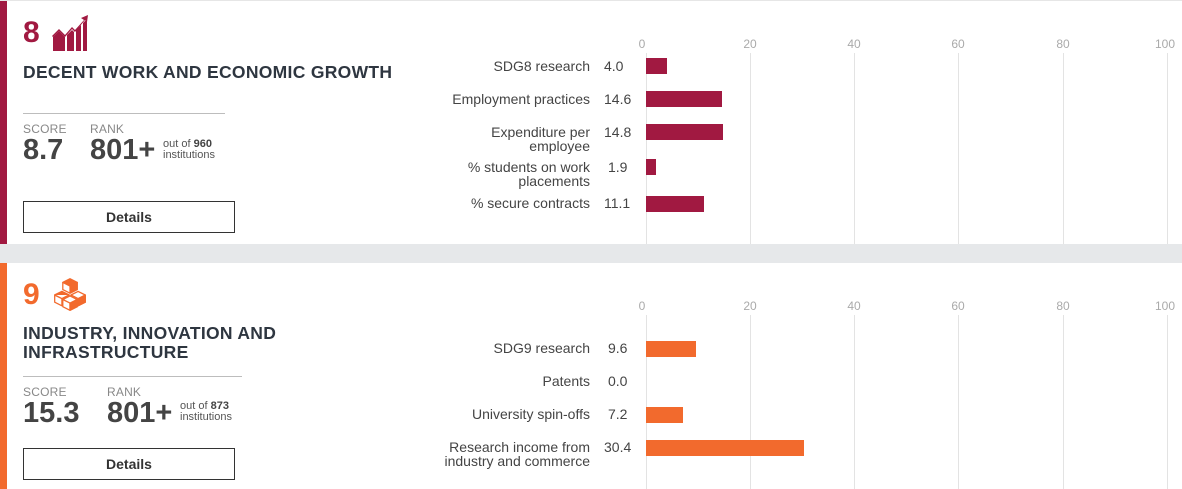  I want to click on metric-value: 11.1, so click(617, 203).